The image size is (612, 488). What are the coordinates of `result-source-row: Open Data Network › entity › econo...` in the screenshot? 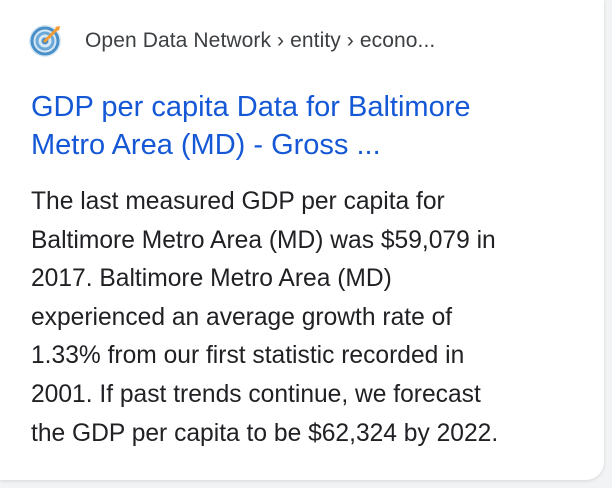 It's located at (231, 41).